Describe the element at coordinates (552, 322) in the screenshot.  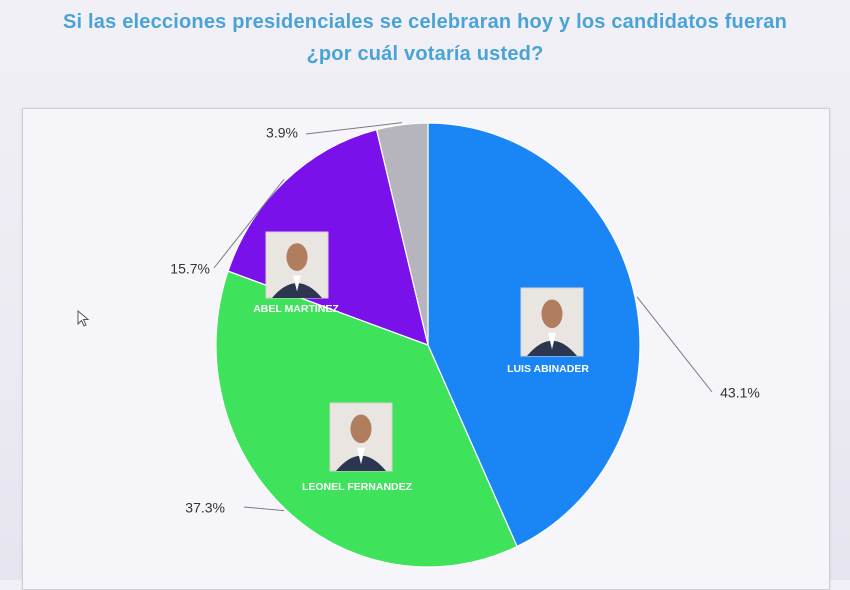
I see `candidate-photo-luis-abinader` at that location.